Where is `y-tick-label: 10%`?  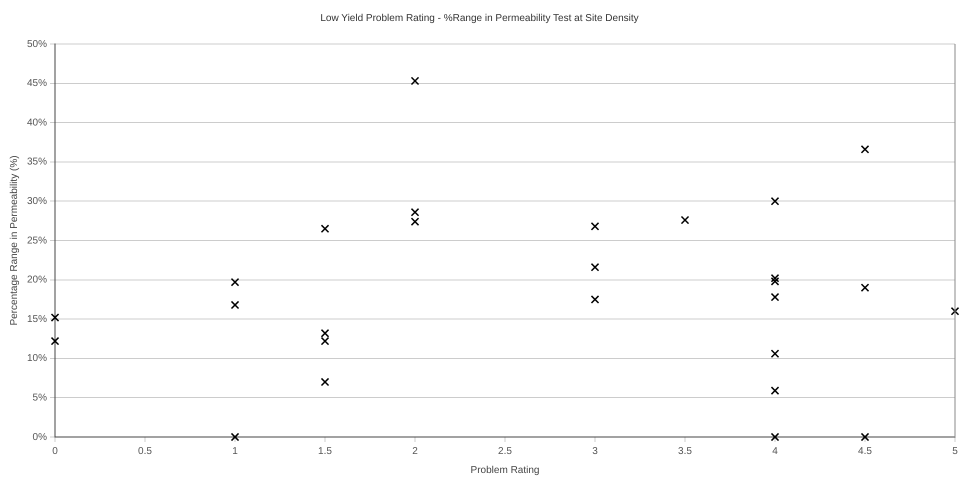
y-tick-label: 10% is located at coordinates (37, 358).